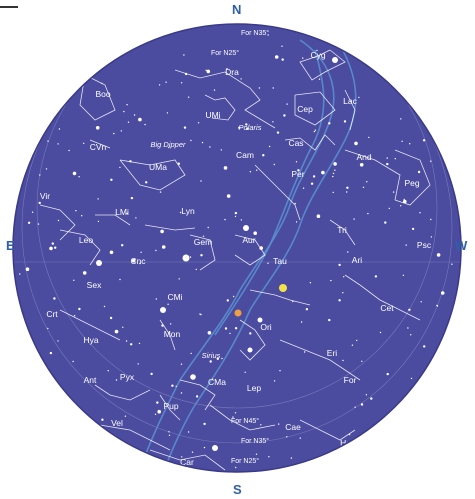 The image size is (475, 499). What do you see at coordinates (90, 340) in the screenshot?
I see `constellation-label-hya: Hya` at bounding box center [90, 340].